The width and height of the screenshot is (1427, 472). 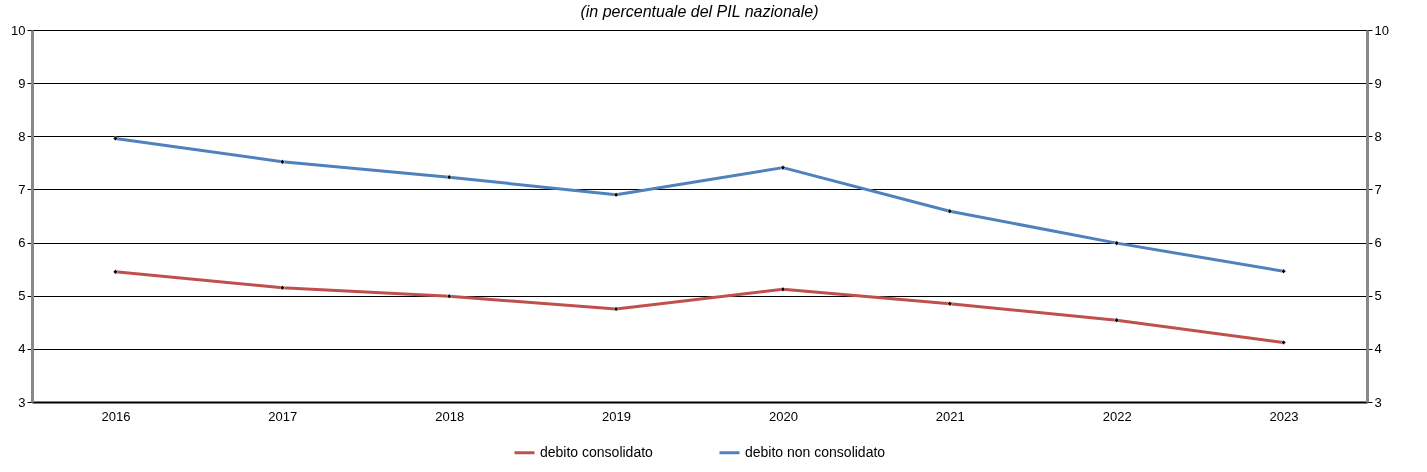 I want to click on y-tick-label: 5, so click(x=22, y=296).